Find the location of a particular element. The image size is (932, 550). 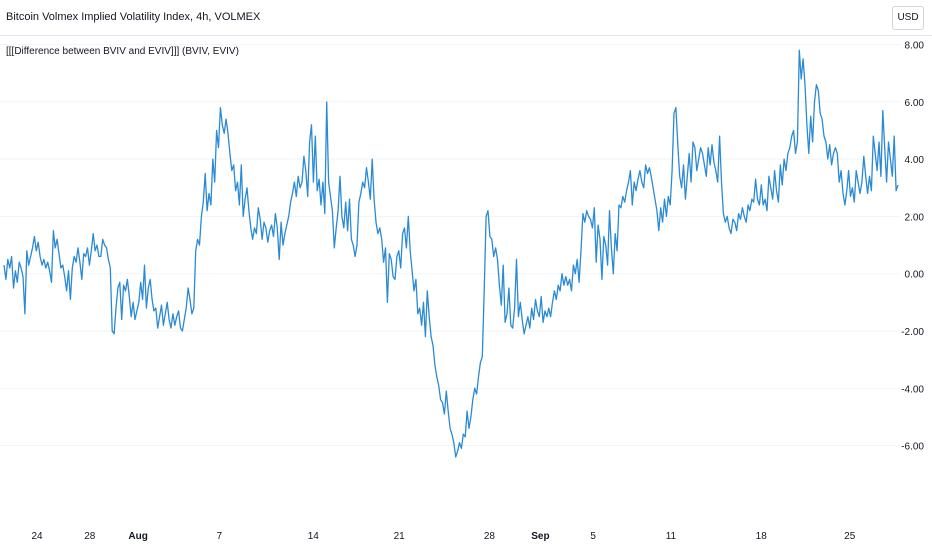

x-tick-label: 24 is located at coordinates (38, 536).